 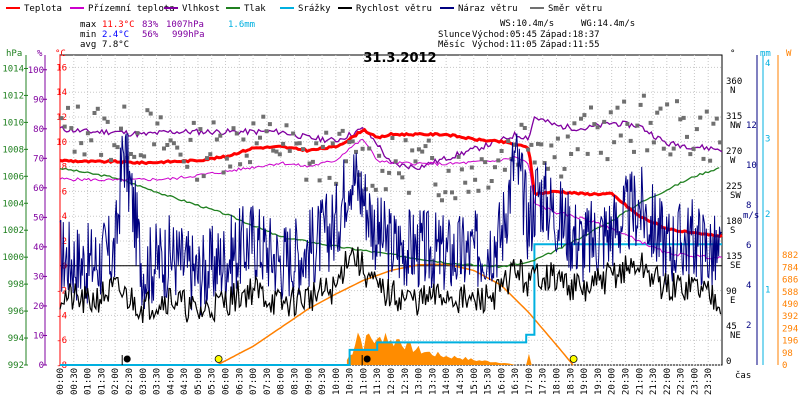 What do you see at coordinates (570, 35) in the screenshot?
I see `sun-set: Západ:18:37` at bounding box center [570, 35].